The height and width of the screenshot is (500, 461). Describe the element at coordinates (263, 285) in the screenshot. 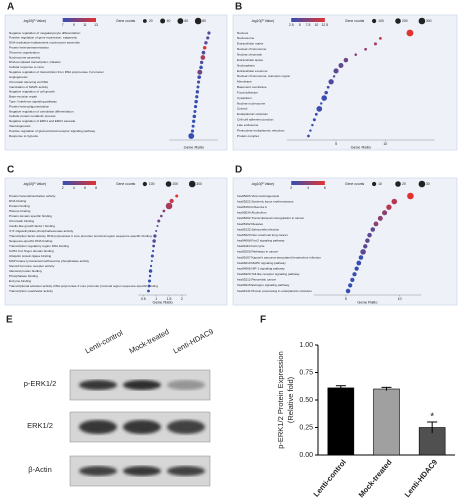

I see `term-label: hsa04915:Estrogen signaling pathway` at that location.